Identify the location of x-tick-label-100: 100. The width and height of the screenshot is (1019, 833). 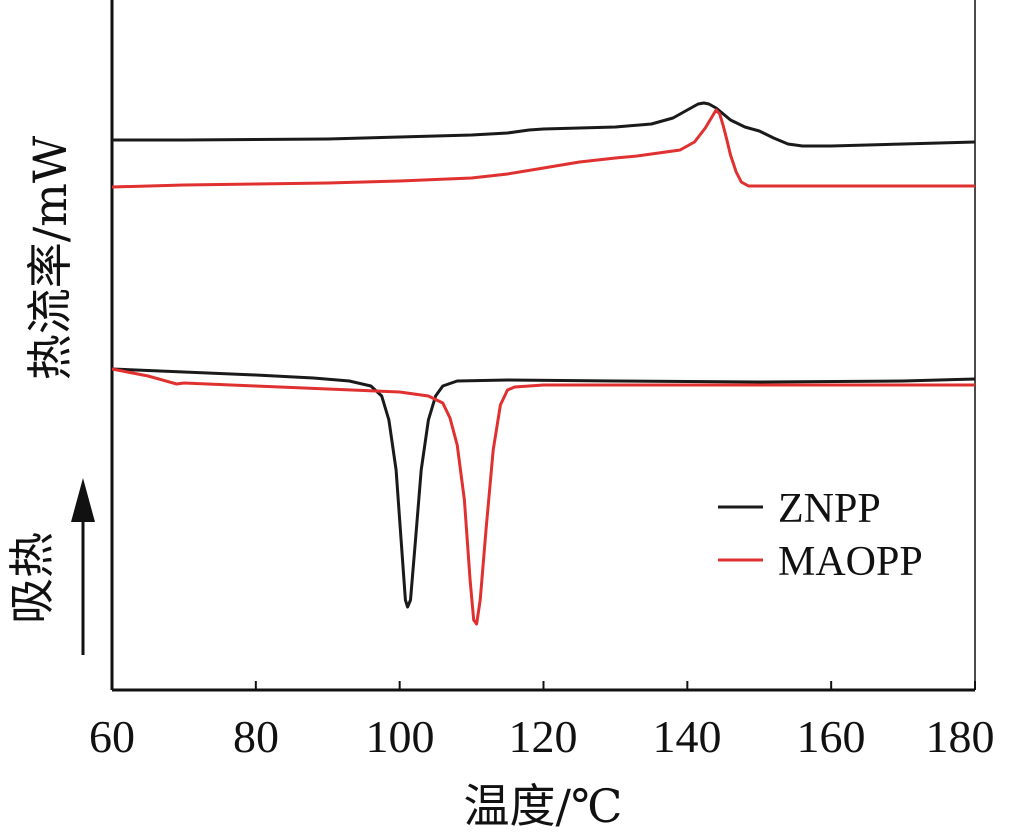
(400, 736).